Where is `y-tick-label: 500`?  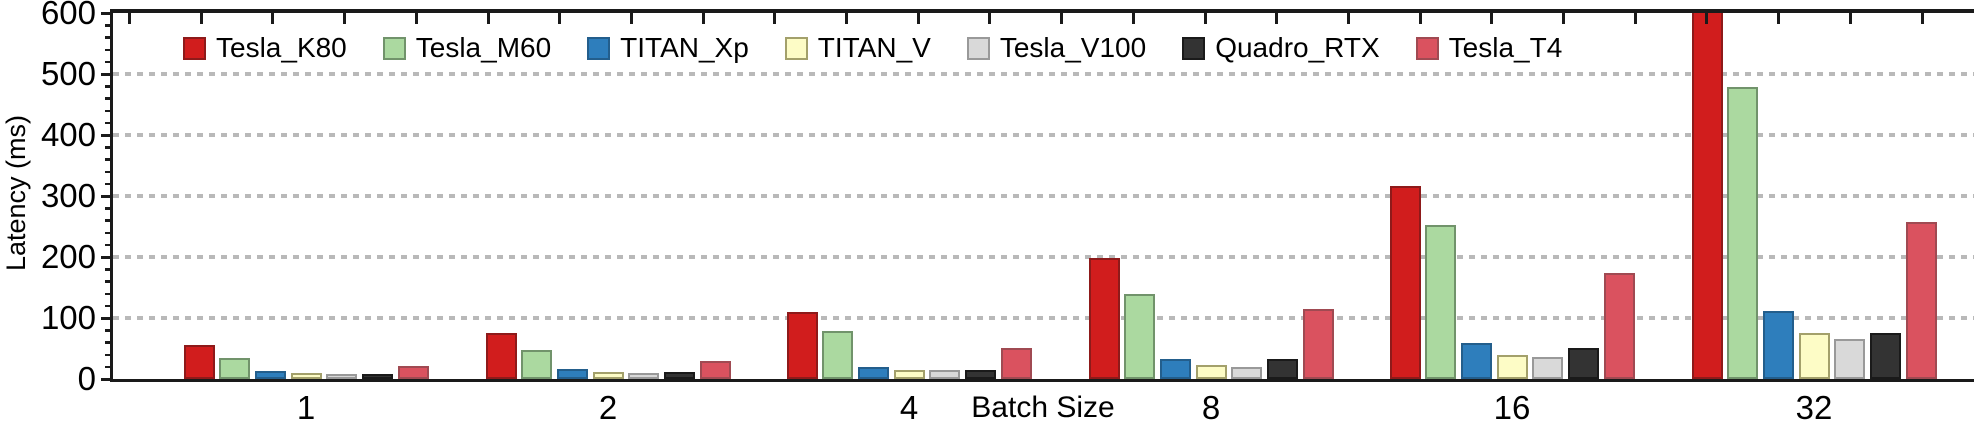
y-tick-label: 500 is located at coordinates (68, 73).